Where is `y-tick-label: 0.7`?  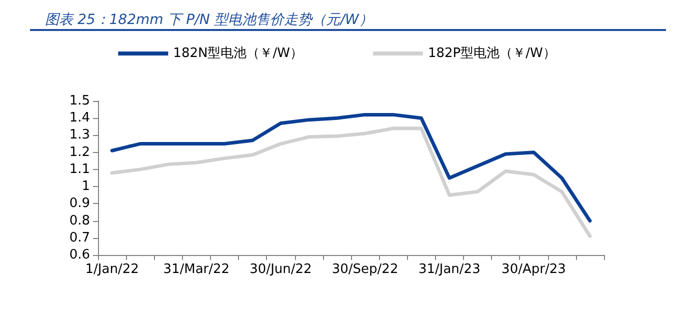
y-tick-label: 0.7 is located at coordinates (79, 238).